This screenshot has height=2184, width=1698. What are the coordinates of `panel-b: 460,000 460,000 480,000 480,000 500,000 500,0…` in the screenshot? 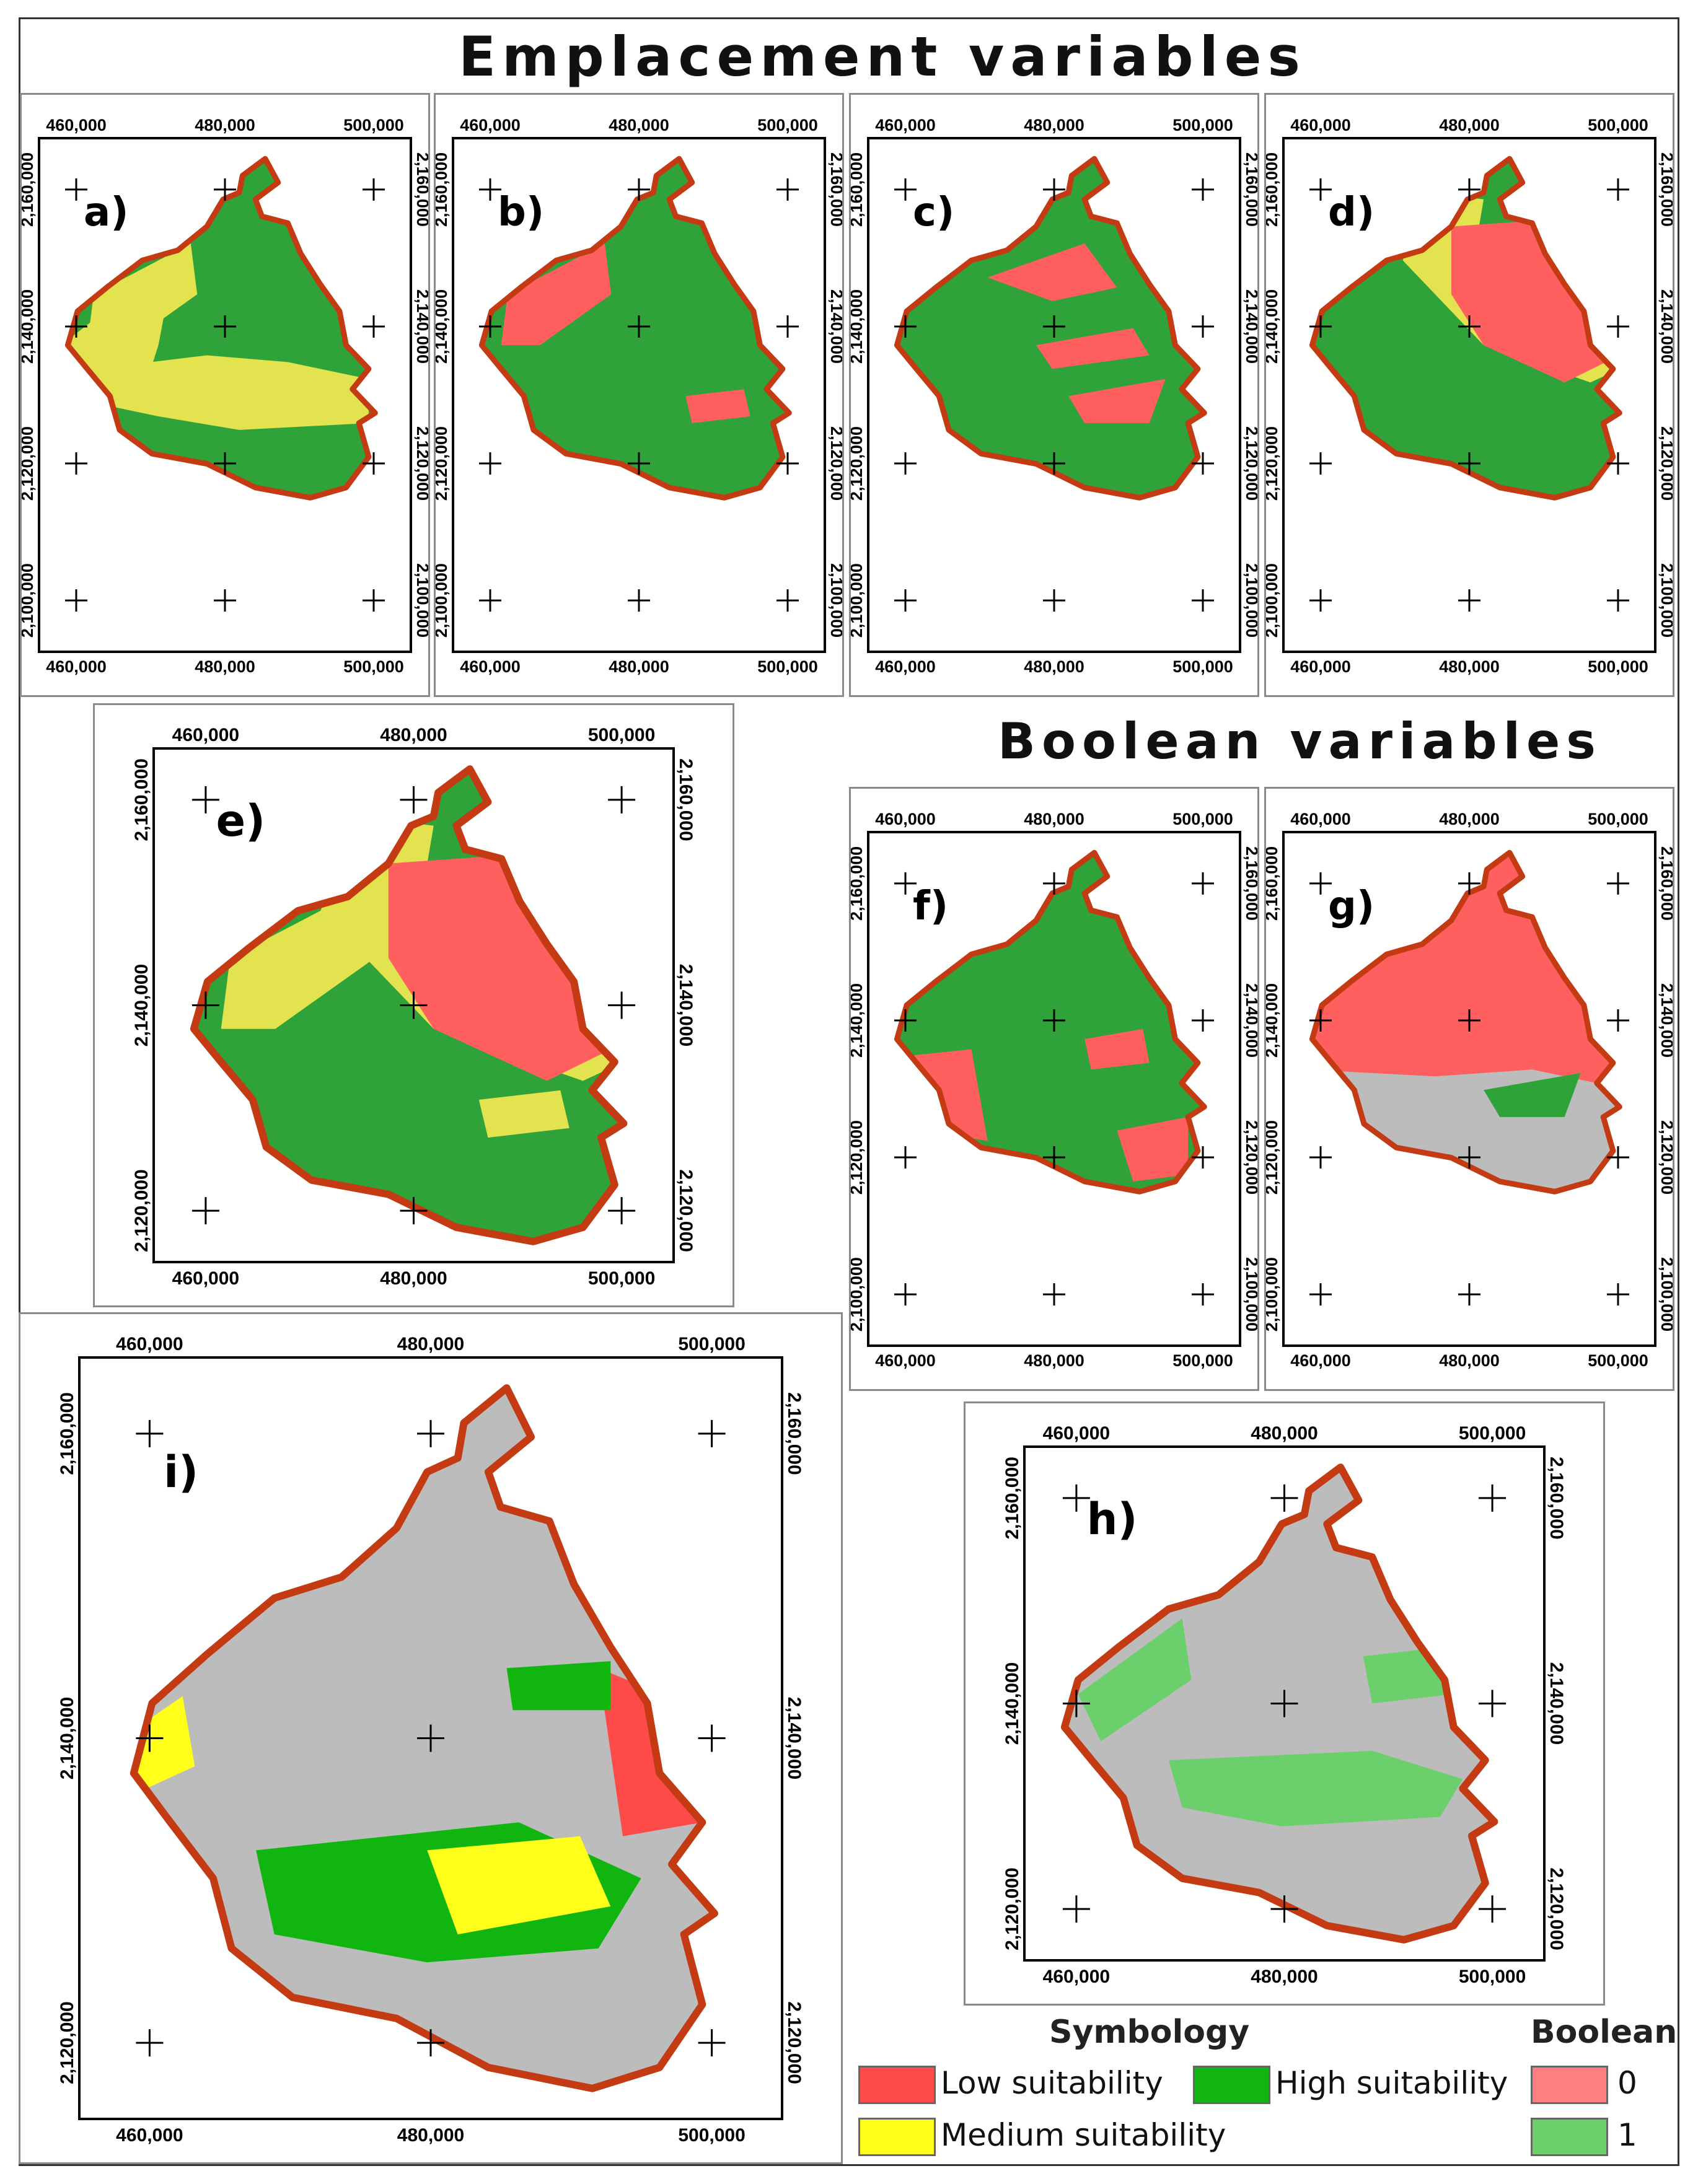 It's located at (639, 395).